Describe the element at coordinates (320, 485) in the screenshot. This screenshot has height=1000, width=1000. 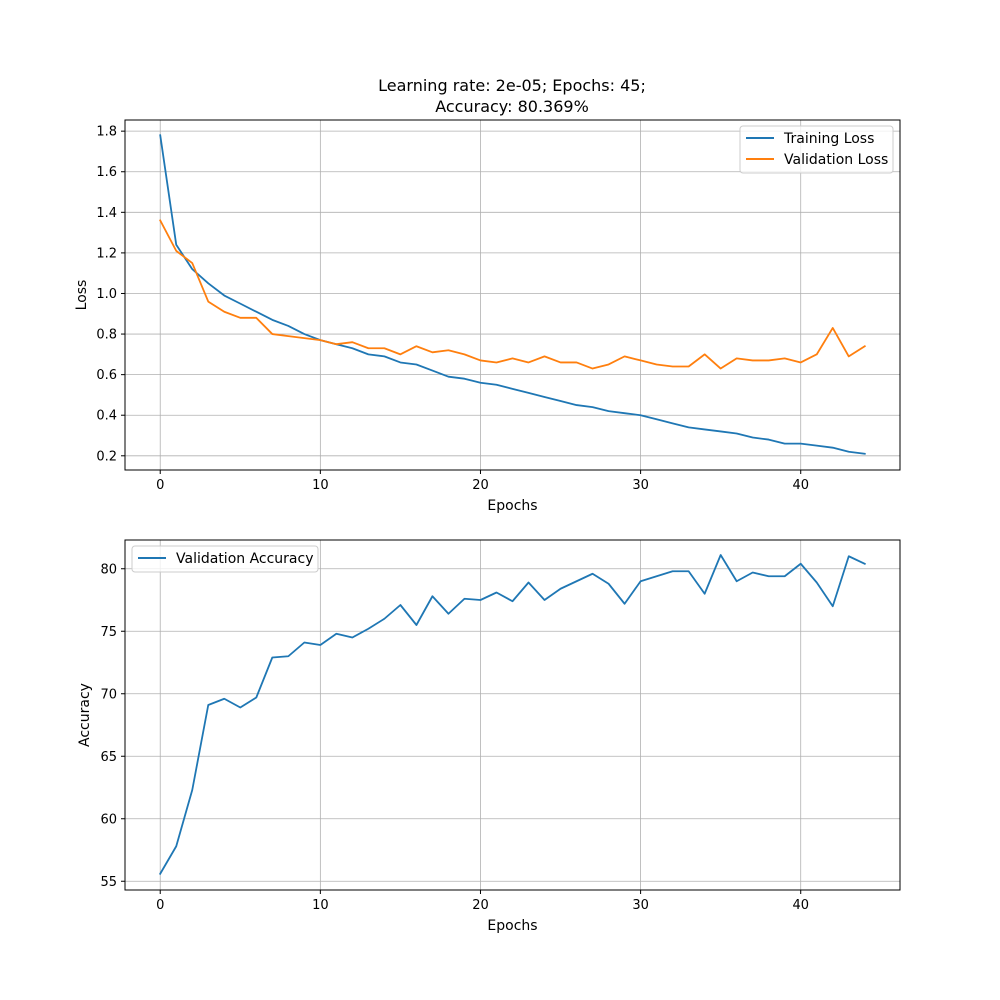
I see `loss-x-tick-label: 10` at that location.